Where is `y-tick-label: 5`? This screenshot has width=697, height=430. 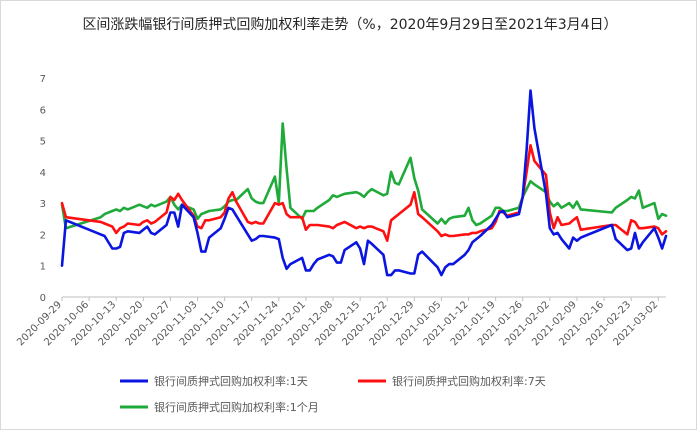
y-tick-label: 5 is located at coordinates (43, 142).